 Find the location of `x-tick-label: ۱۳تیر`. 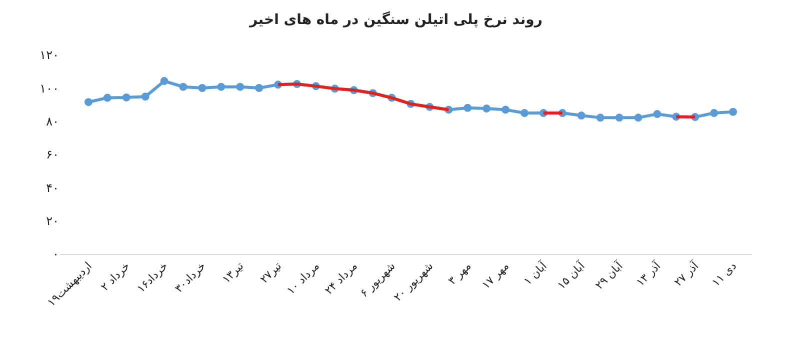

x-tick-label: ۱۳تیر is located at coordinates (233, 273).